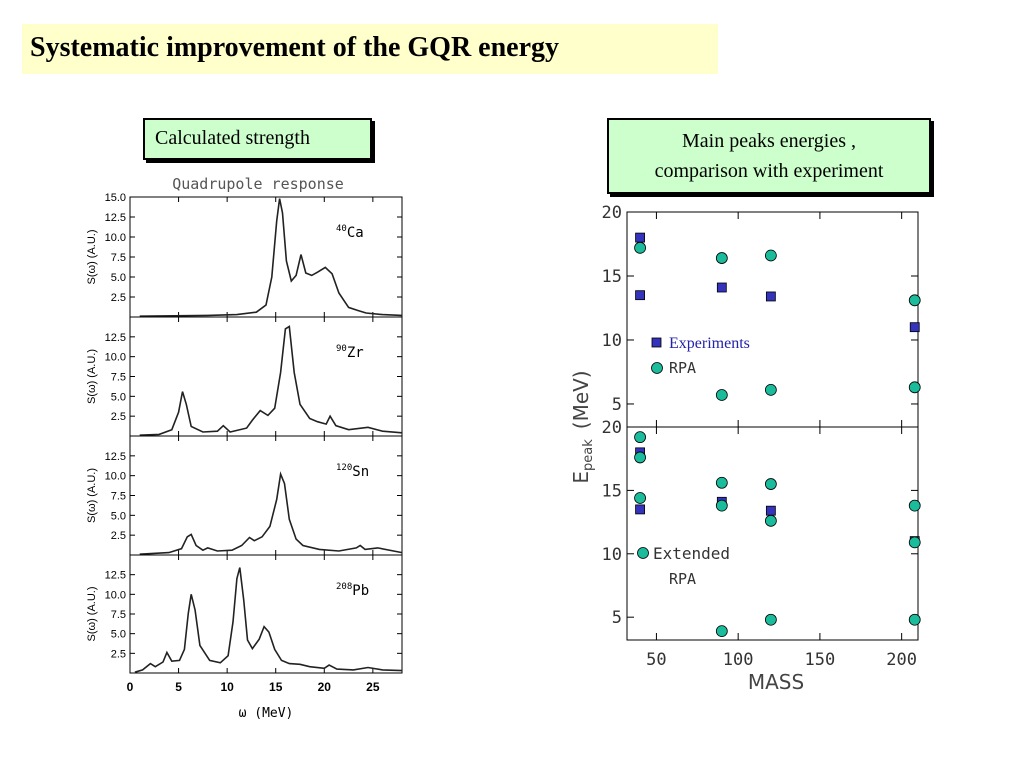 The height and width of the screenshot is (768, 1024). Describe the element at coordinates (738, 660) in the screenshot. I see `x-tick-label: 100` at that location.